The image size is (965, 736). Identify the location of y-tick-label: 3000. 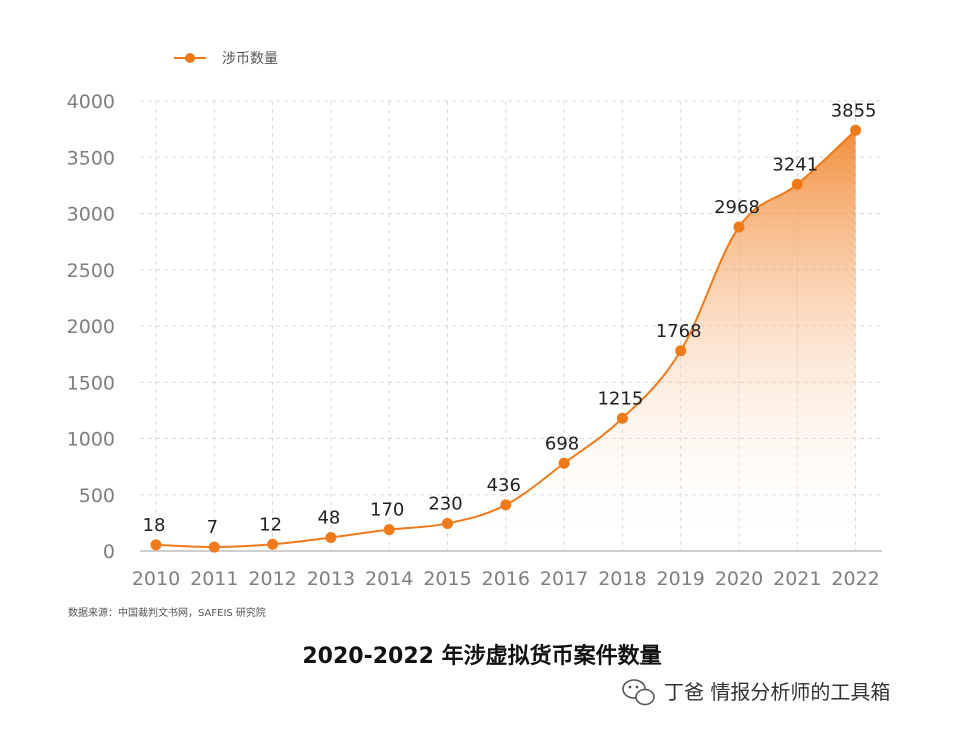
(91, 215).